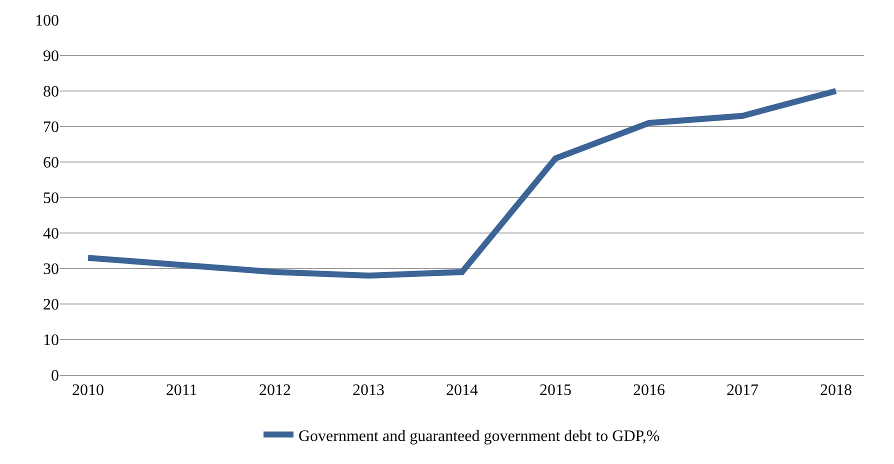  I want to click on x-tick-label: 2010, so click(88, 391).